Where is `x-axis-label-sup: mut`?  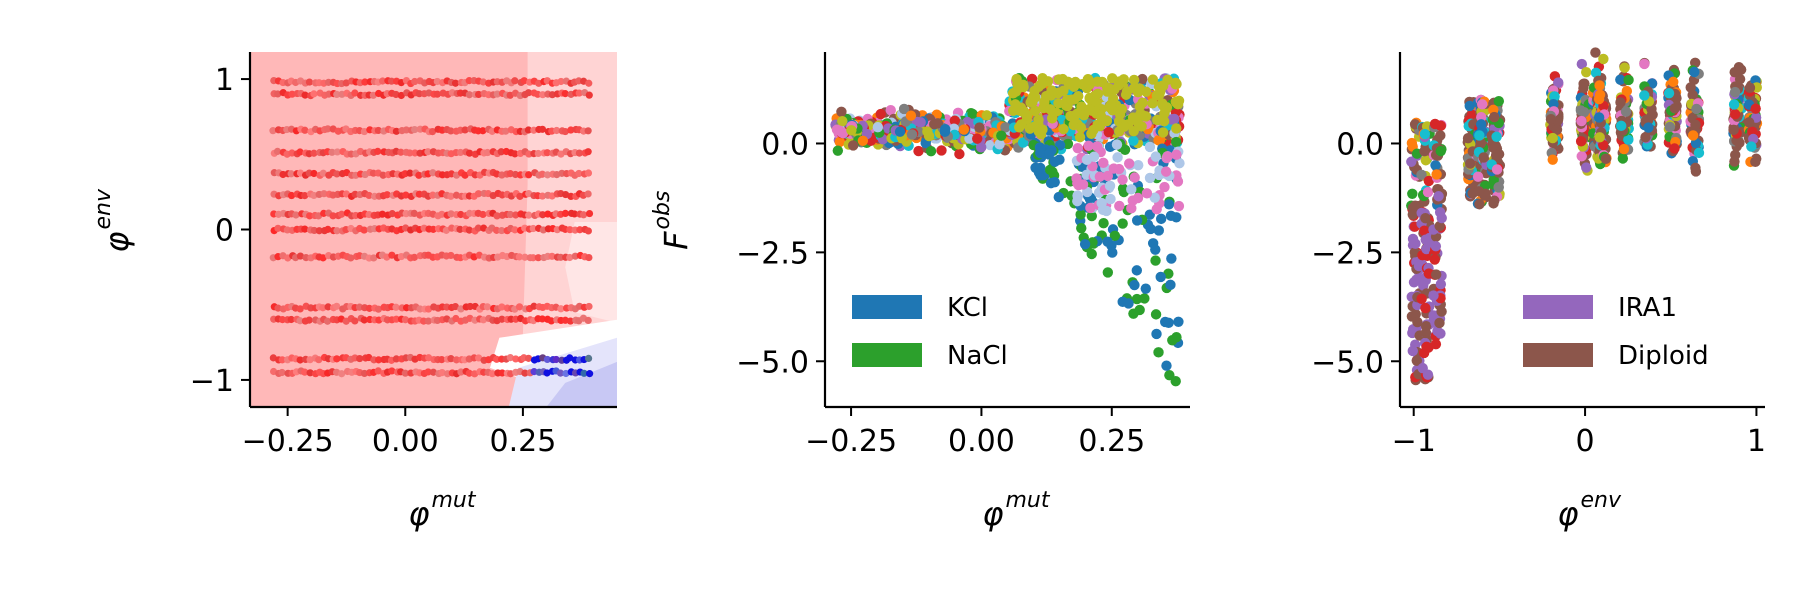 x-axis-label-sup: mut is located at coordinates (1028, 500).